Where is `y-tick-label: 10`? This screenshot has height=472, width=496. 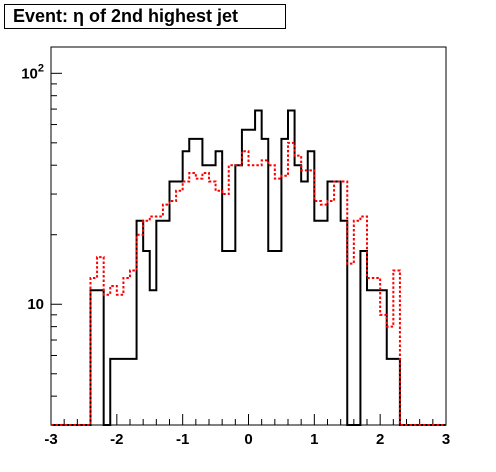
y-tick-label: 10 is located at coordinates (35, 304).